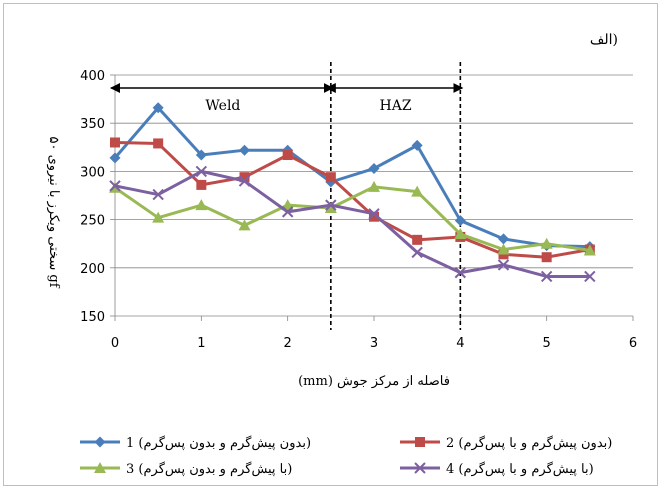 This screenshot has height=489, width=661. I want to click on legend-label: 2 (بدون پیش‌گرم و با پس‌گرم), so click(529, 443).